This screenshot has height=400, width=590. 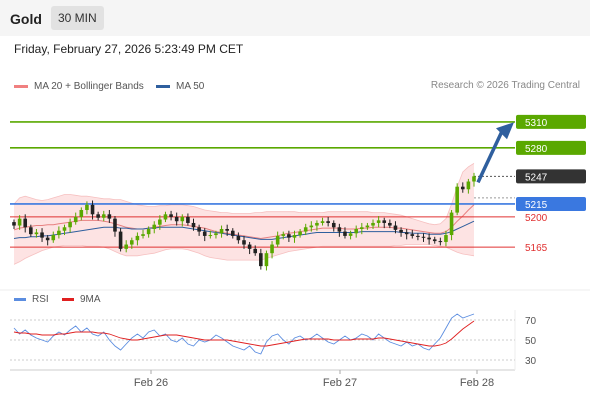 What do you see at coordinates (151, 383) in the screenshot?
I see `x-tick-label: Feb 26` at bounding box center [151, 383].